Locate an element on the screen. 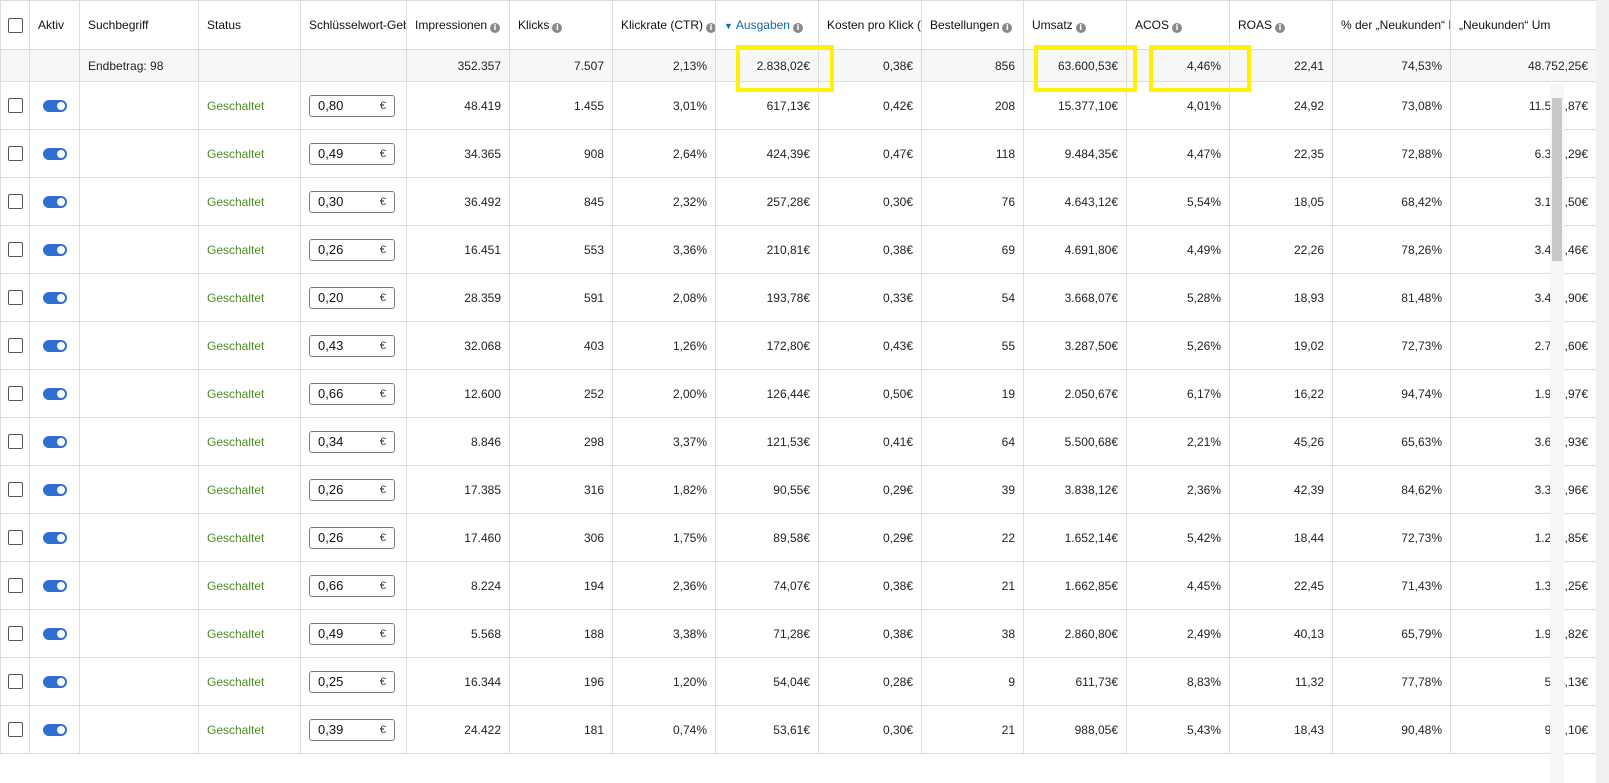 The height and width of the screenshot is (783, 1609). column-header-9: Kosten pro Klick ( is located at coordinates (870, 25).